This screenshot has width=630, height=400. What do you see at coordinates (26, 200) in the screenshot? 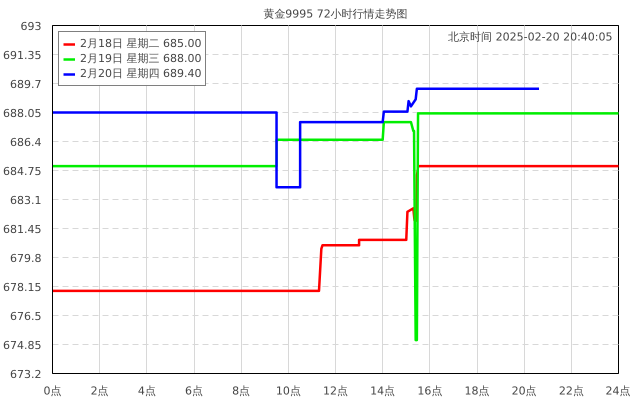
I see `y-tick-label: 683.1` at bounding box center [26, 200].